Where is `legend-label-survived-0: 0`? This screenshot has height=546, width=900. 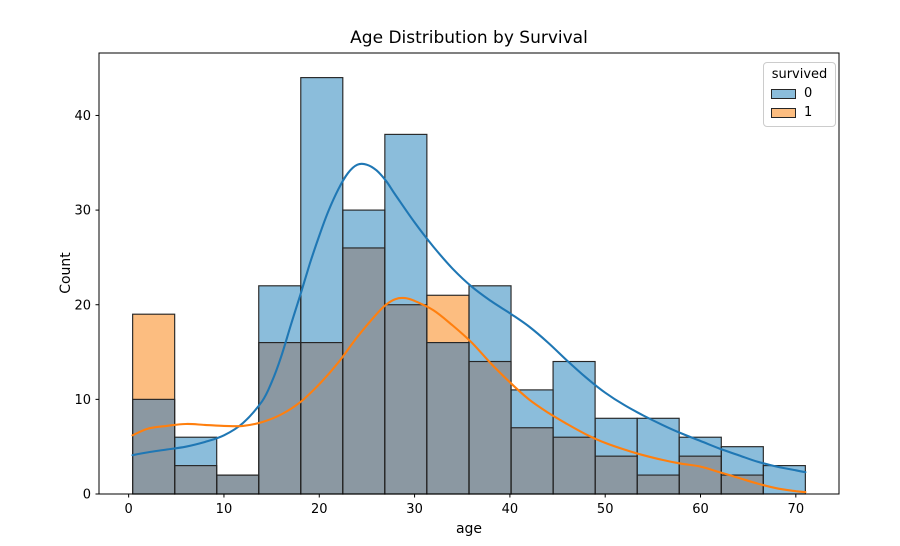 legend-label-survived-0: 0 is located at coordinates (808, 93).